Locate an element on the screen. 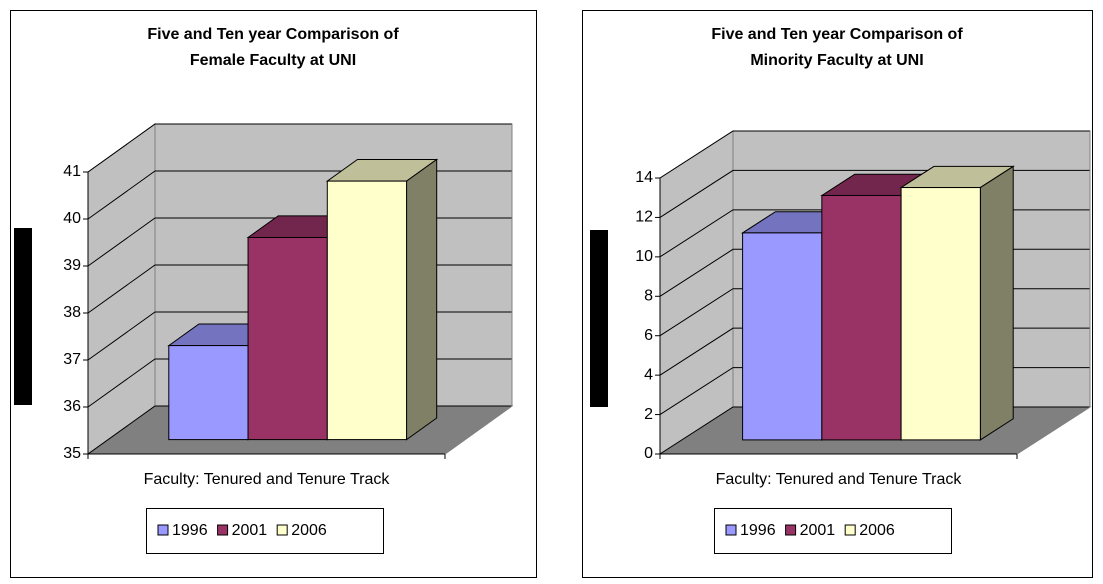 The image size is (1103, 584). y-tick-label: 12 is located at coordinates (644, 217).